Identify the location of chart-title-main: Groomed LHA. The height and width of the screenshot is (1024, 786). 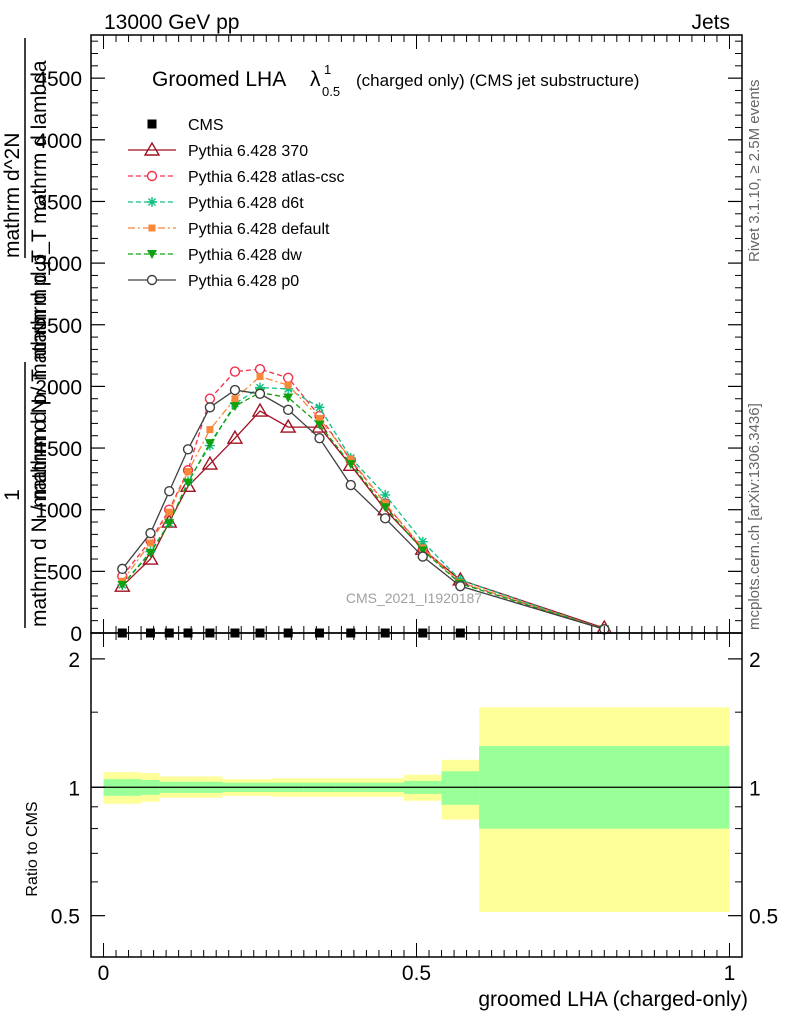
(219, 79).